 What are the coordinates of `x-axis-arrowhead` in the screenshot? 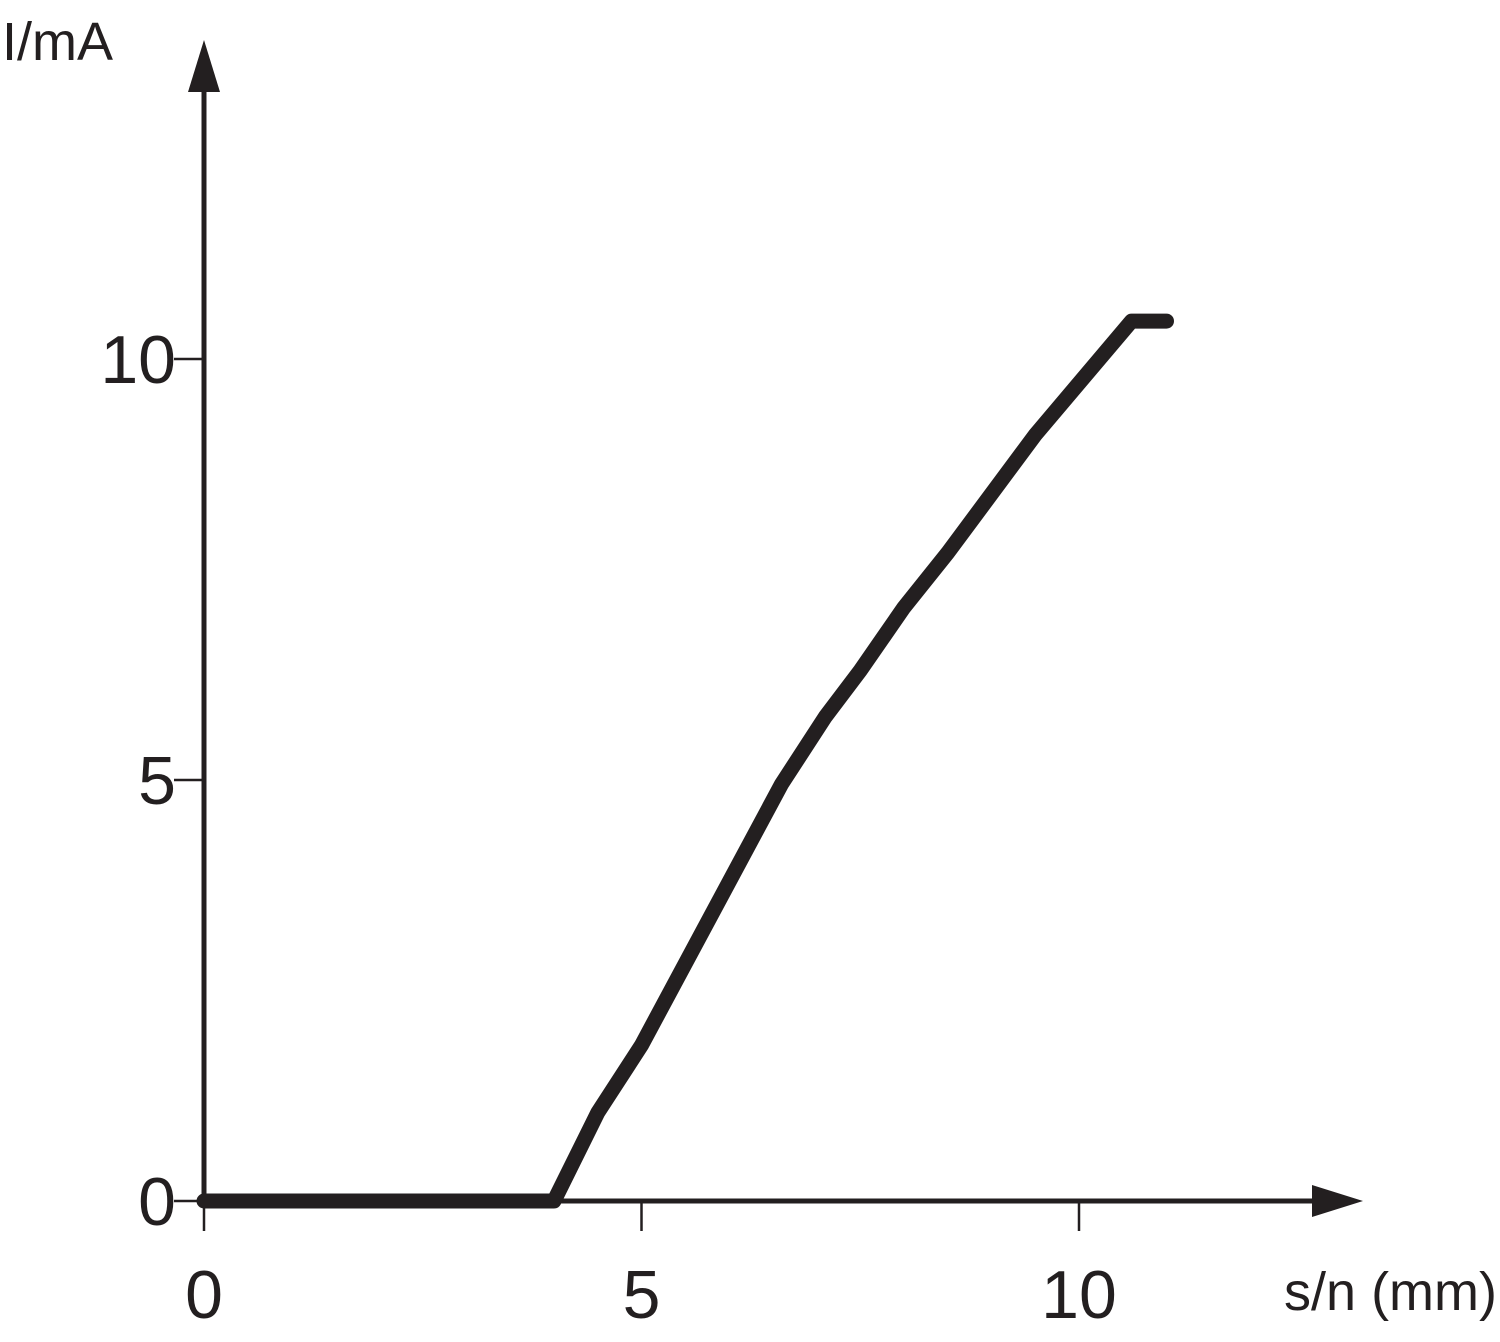 It's located at (1337, 1201).